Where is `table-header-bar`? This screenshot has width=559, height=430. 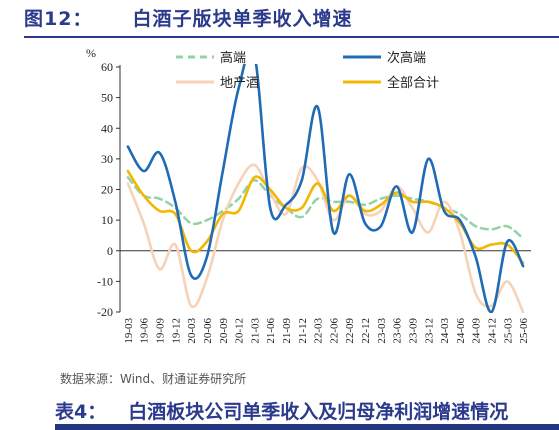 table-header-bar is located at coordinates (307, 427).